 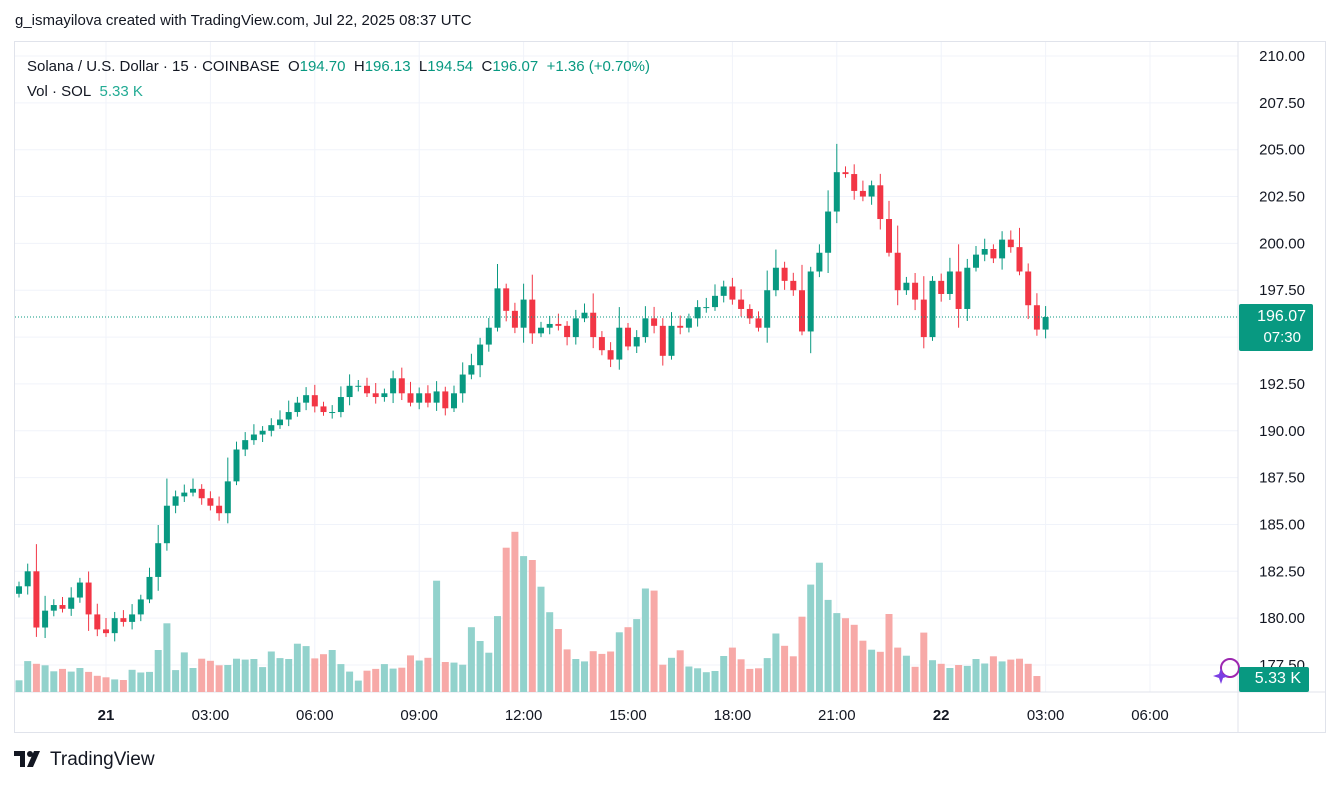 I want to click on legend-close-label: C, so click(x=487, y=66).